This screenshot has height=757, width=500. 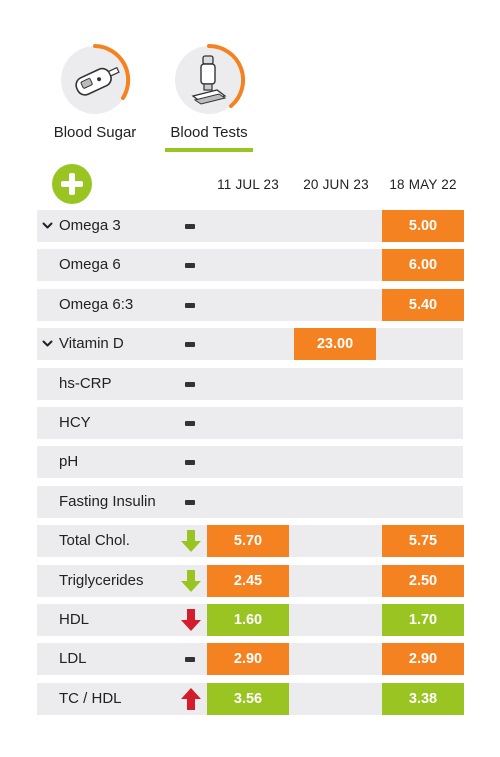 What do you see at coordinates (335, 344) in the screenshot?
I see `value-cell: 23.00` at bounding box center [335, 344].